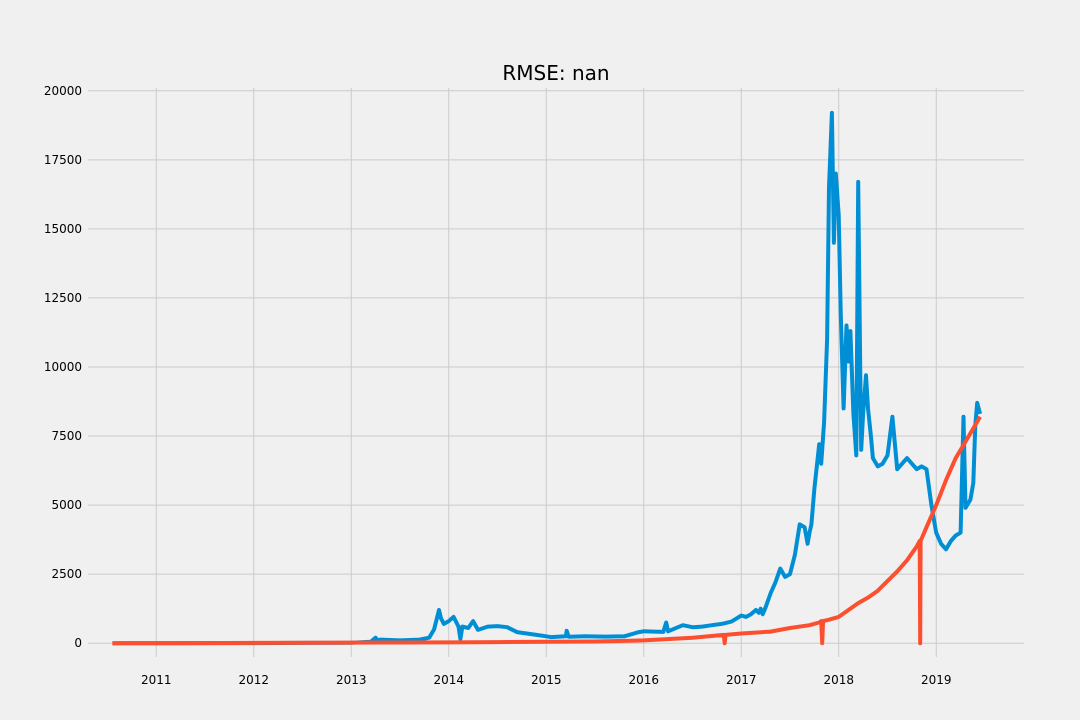  I want to click on x-tick-label: 2011, so click(156, 680).